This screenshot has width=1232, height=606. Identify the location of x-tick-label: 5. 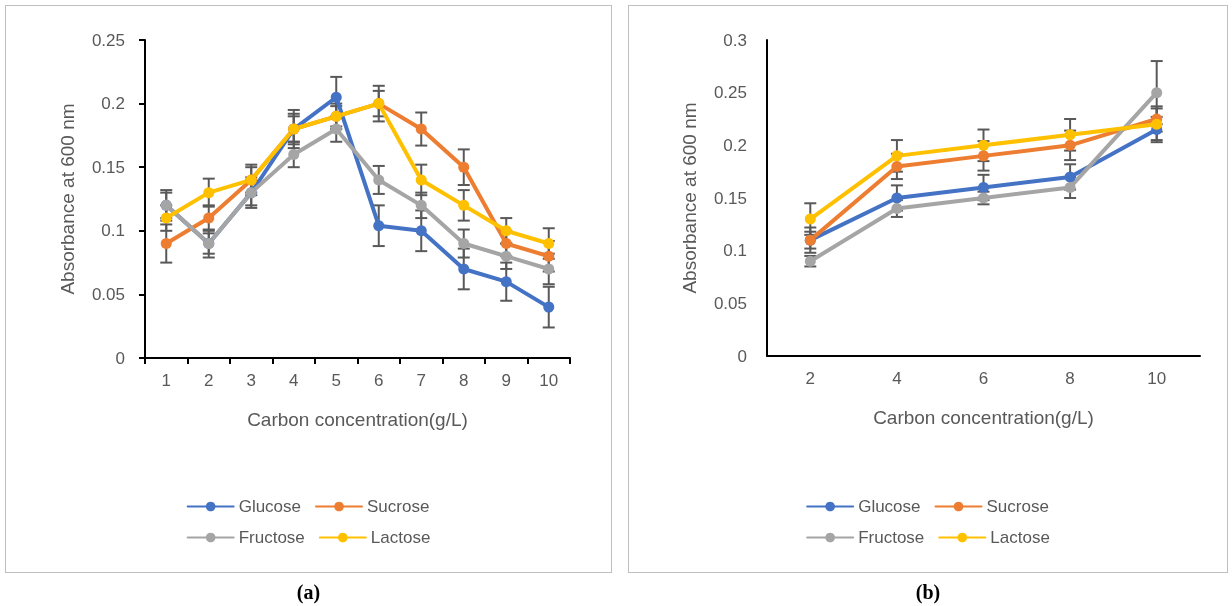
(336, 380).